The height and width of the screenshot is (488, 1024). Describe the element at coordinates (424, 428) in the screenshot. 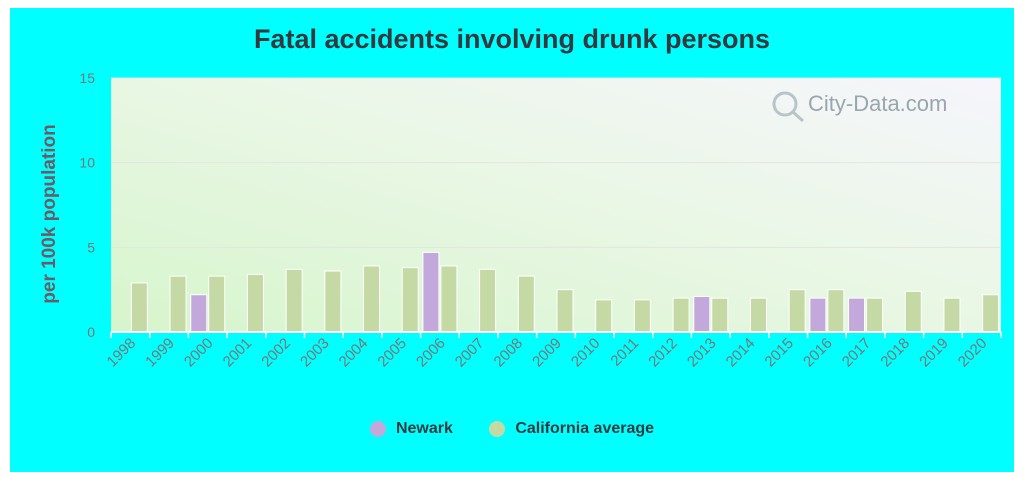

I see `legend-label-newark: Newark` at that location.